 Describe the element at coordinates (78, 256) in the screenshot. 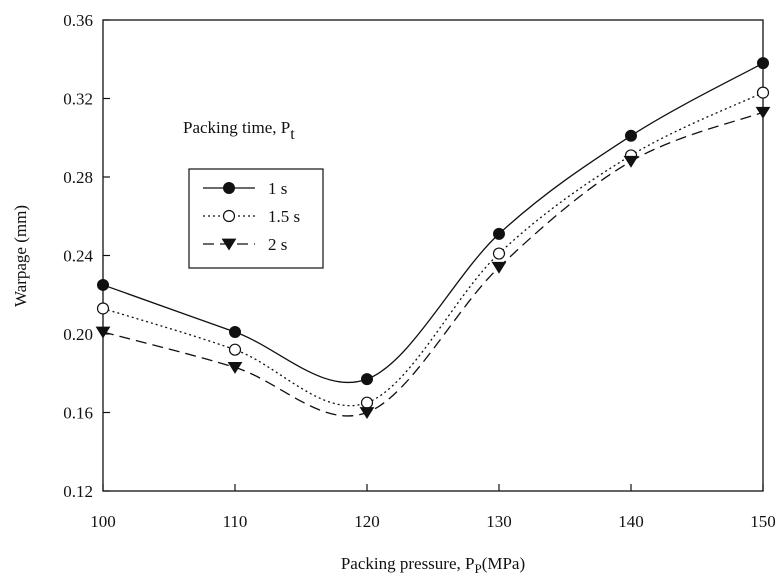

I see `y-tick-label: 0.24` at that location.